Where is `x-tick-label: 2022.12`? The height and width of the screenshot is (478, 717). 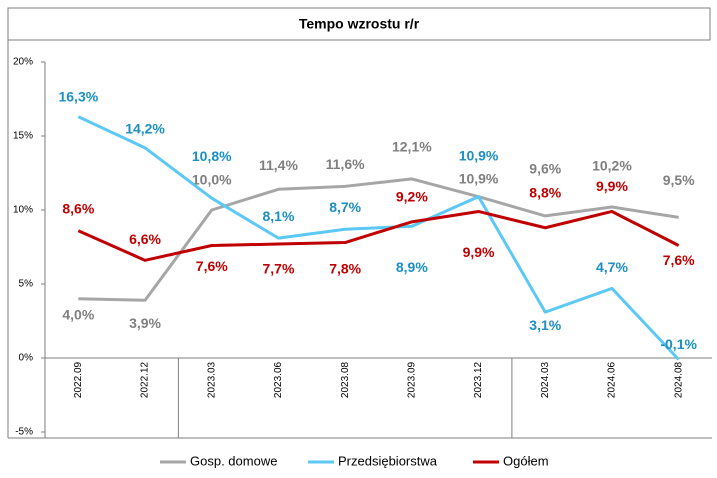
x-tick-label: 2022.12 is located at coordinates (145, 379).